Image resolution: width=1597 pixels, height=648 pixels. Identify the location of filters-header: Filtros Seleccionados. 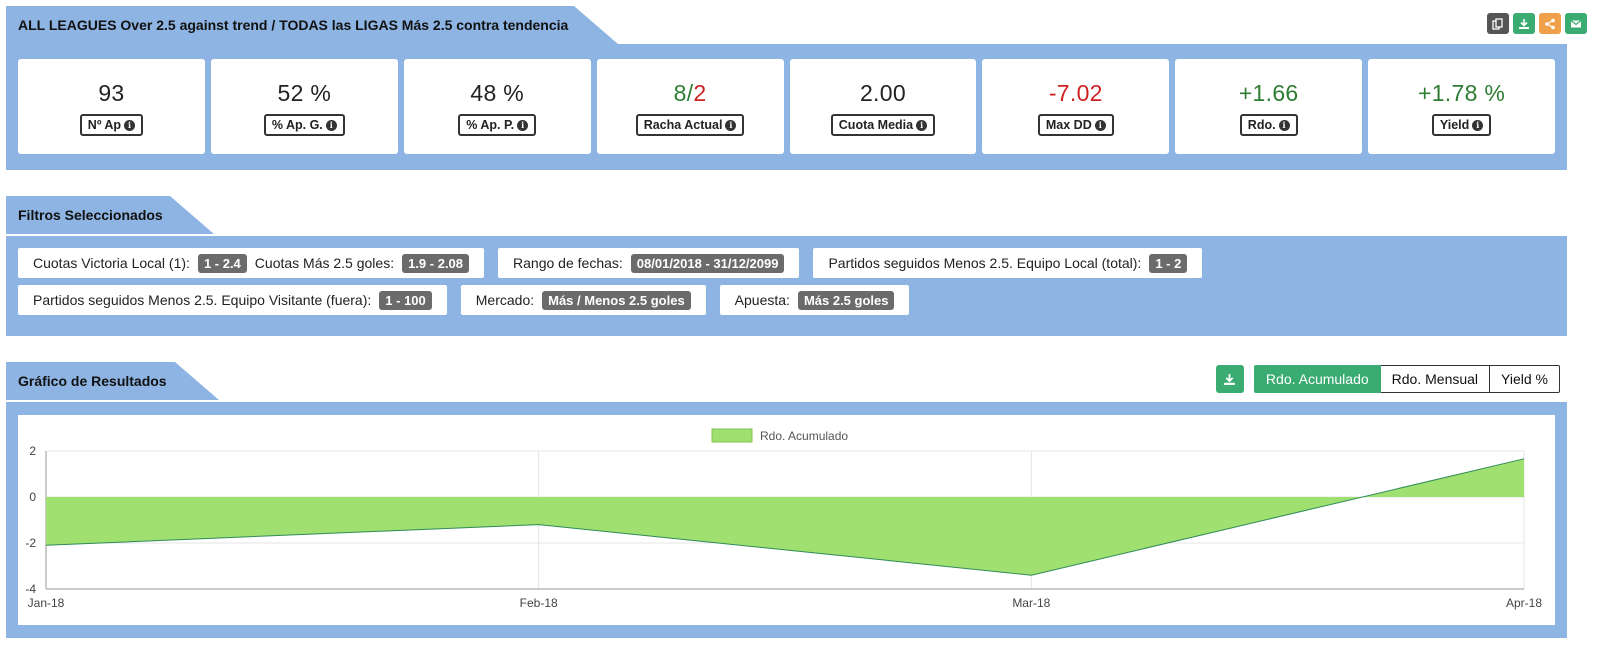
(110, 215).